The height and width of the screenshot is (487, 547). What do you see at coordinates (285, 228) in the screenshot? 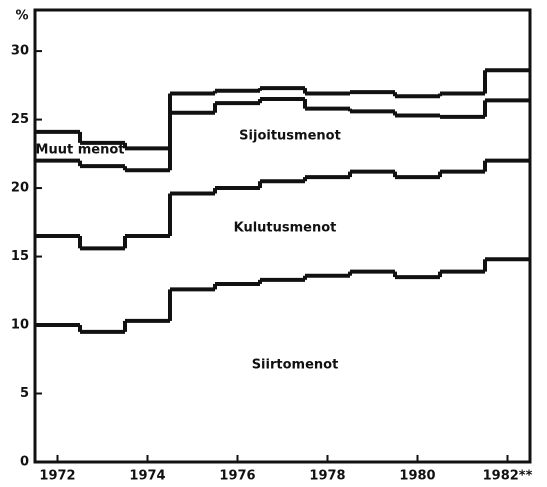
I see `series-label: Kulutusmenot` at bounding box center [285, 228].